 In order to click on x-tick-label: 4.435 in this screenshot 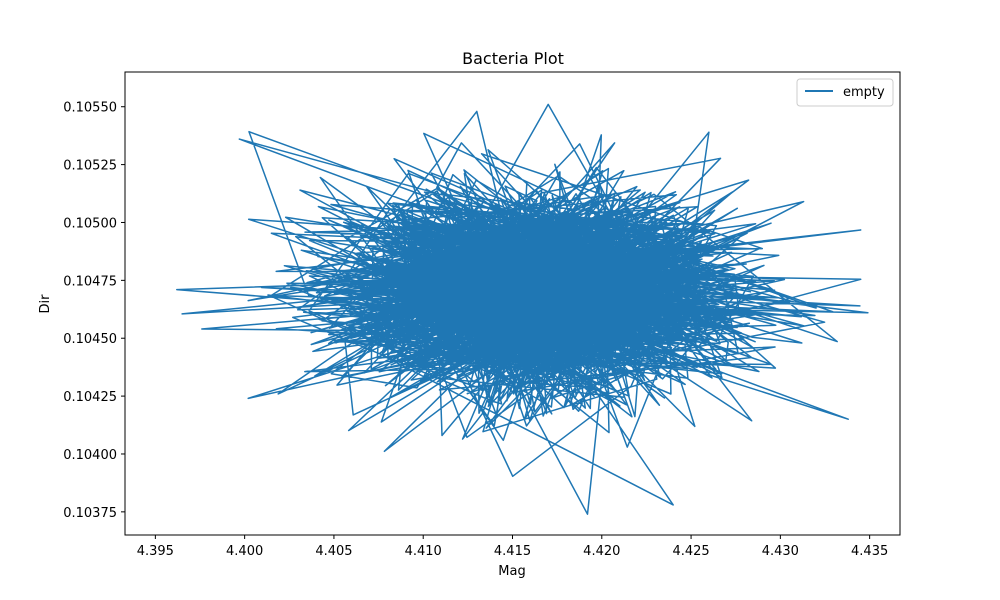, I will do `click(869, 551)`.